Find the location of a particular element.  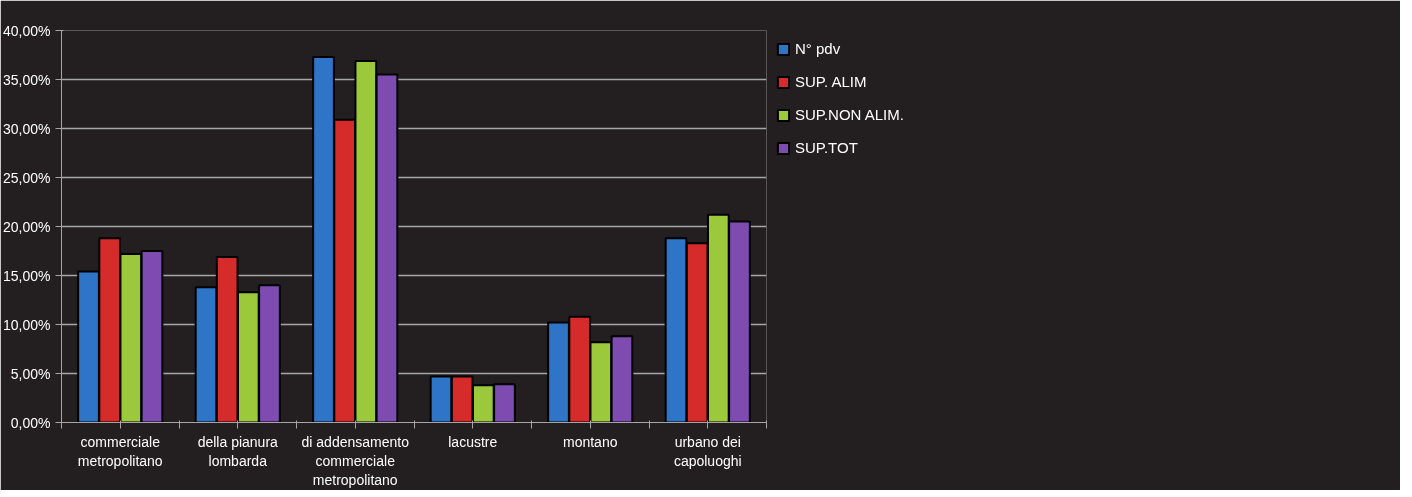

legend-label: SUP. ALIM is located at coordinates (831, 81).